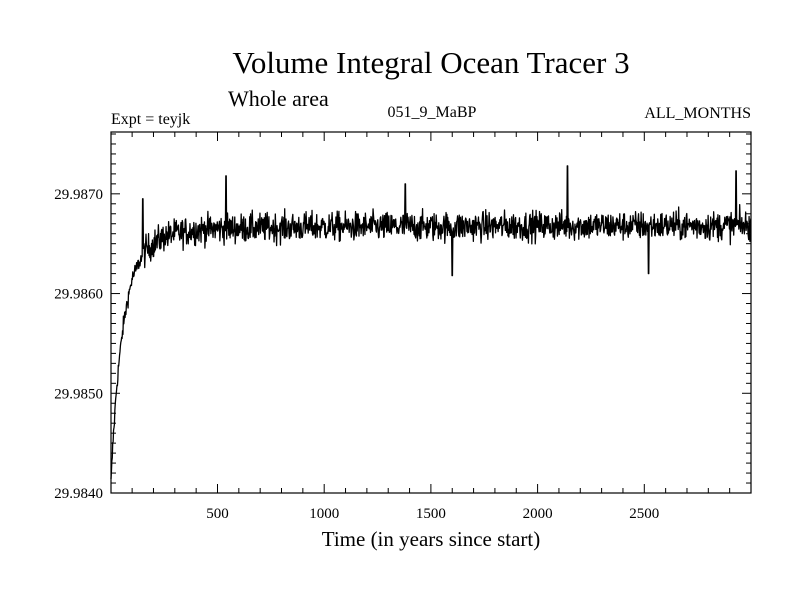 This screenshot has height=600, width=800. Describe the element at coordinates (78, 295) in the screenshot. I see `y-tick-label: 29.9860` at that location.